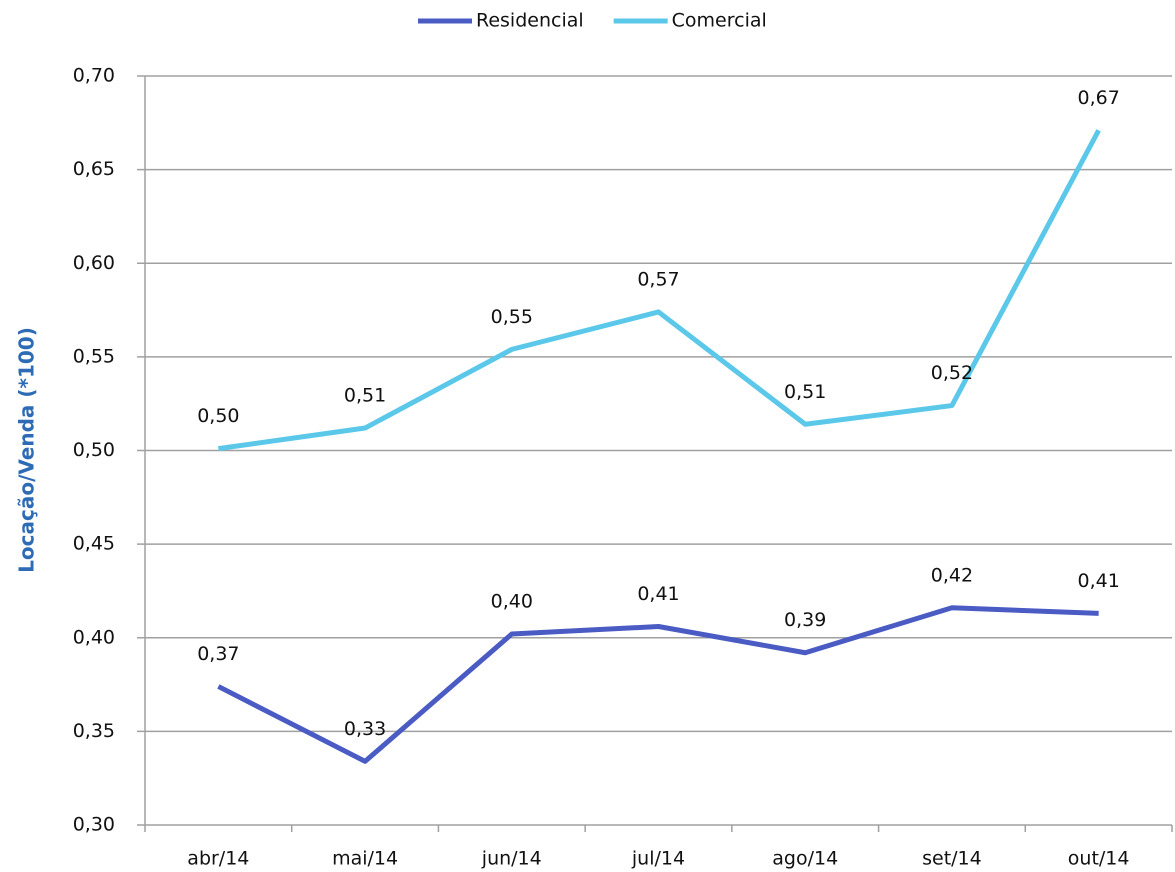  What do you see at coordinates (805, 620) in the screenshot?
I see `data-label: 0,39` at bounding box center [805, 620].